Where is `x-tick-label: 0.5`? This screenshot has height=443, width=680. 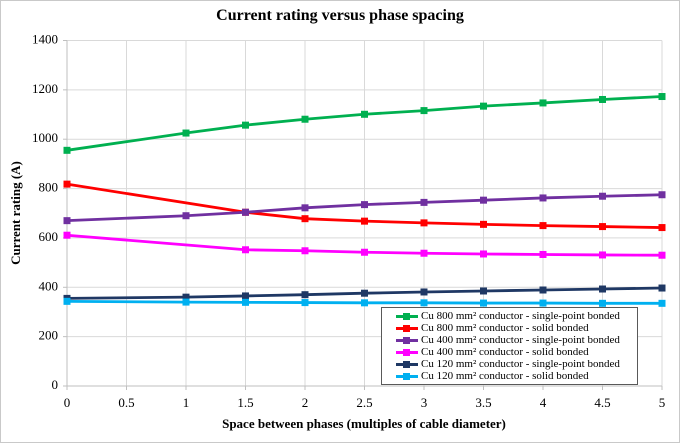 x-tick-label: 0.5 is located at coordinates (126, 402).